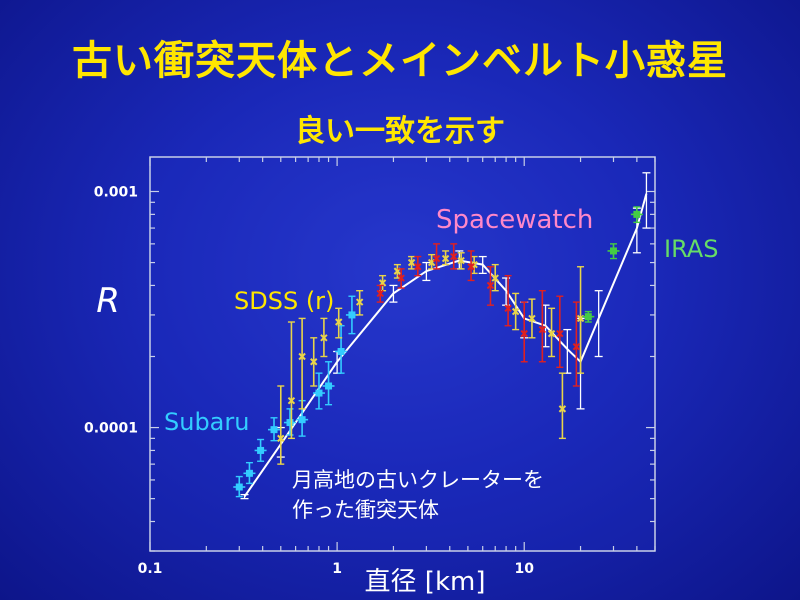 This screenshot has height=600, width=800. What do you see at coordinates (116, 192) in the screenshot?
I see `y-tick-label: 0.001` at bounding box center [116, 192].